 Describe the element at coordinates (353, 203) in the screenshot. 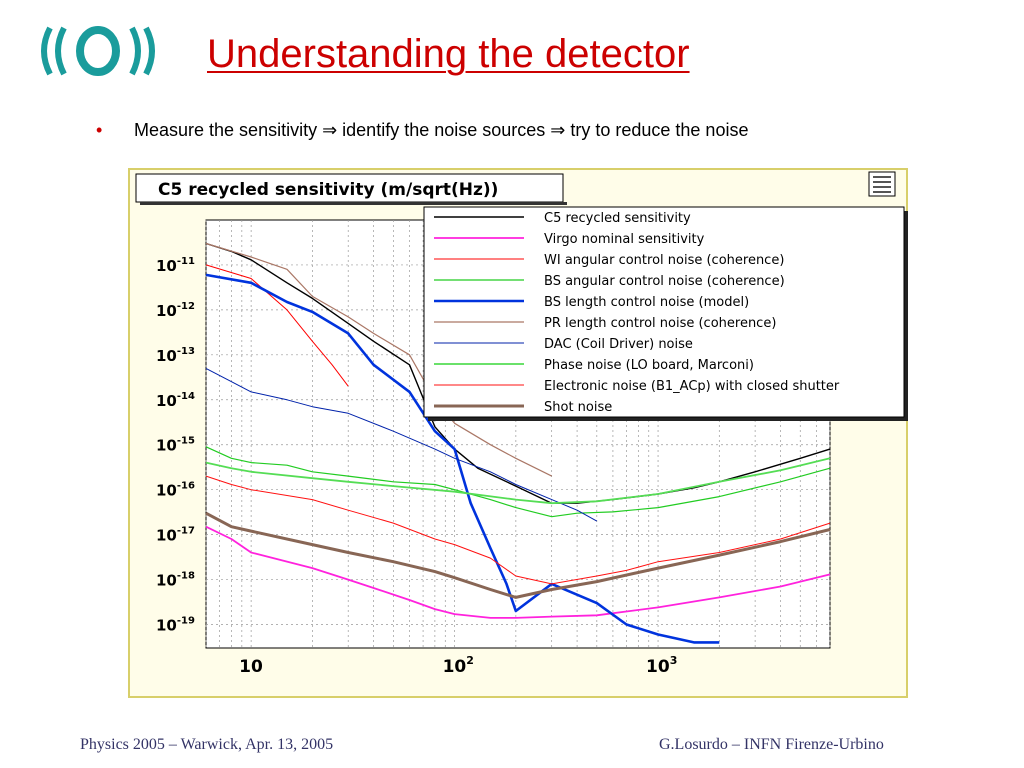

I see `chart-title-shadow` at that location.